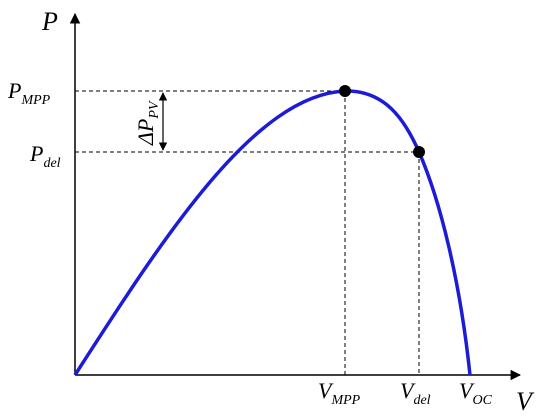 Image resolution: width=550 pixels, height=419 pixels. What do you see at coordinates (525, 401) in the screenshot?
I see `x-axis-label: V` at bounding box center [525, 401].